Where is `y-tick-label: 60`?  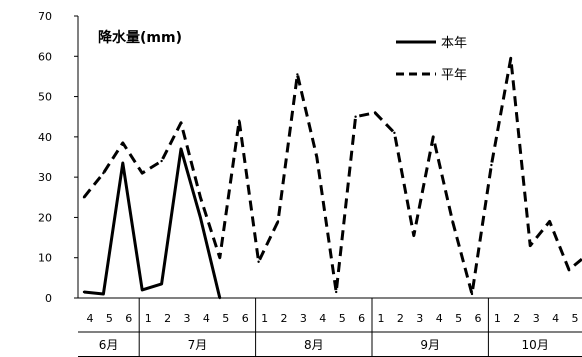 y-tick-label: 60 is located at coordinates (45, 56).